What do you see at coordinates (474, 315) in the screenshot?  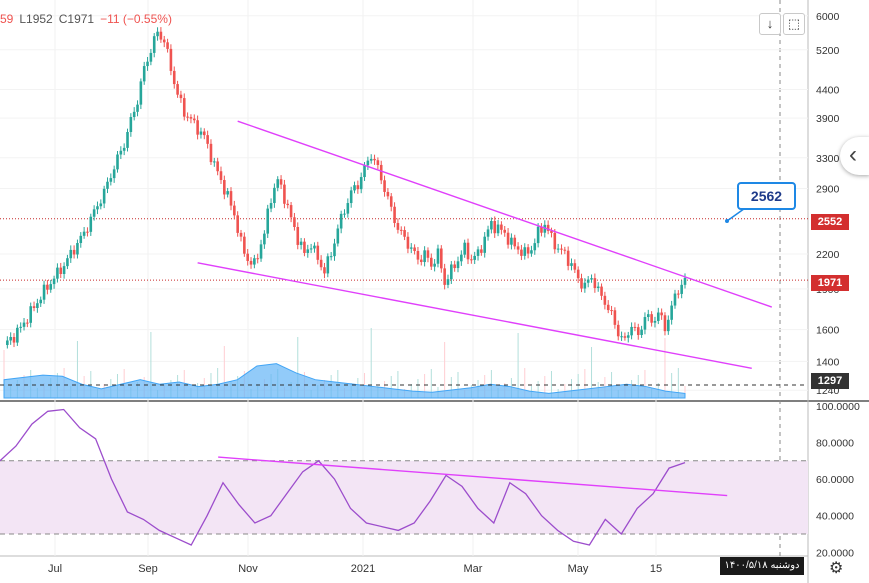 I see `price-trendline` at bounding box center [474, 315].